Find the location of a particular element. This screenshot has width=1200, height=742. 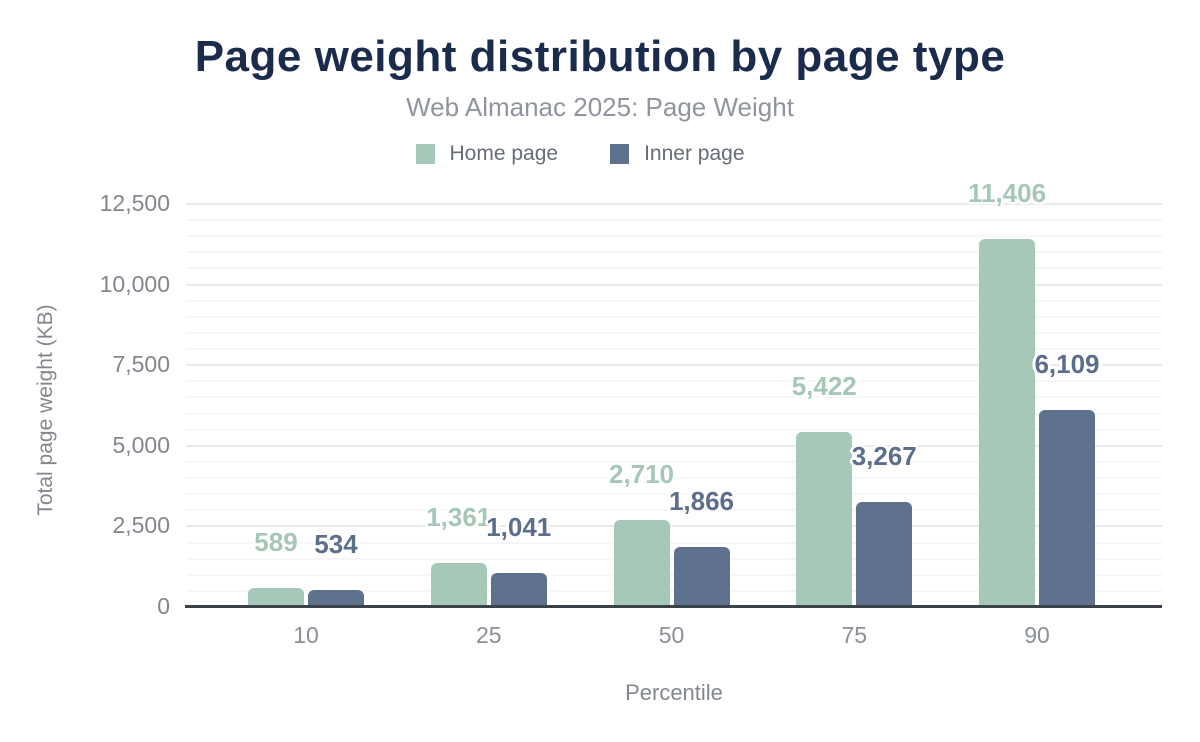

bar-inner-page-p75 is located at coordinates (884, 554).